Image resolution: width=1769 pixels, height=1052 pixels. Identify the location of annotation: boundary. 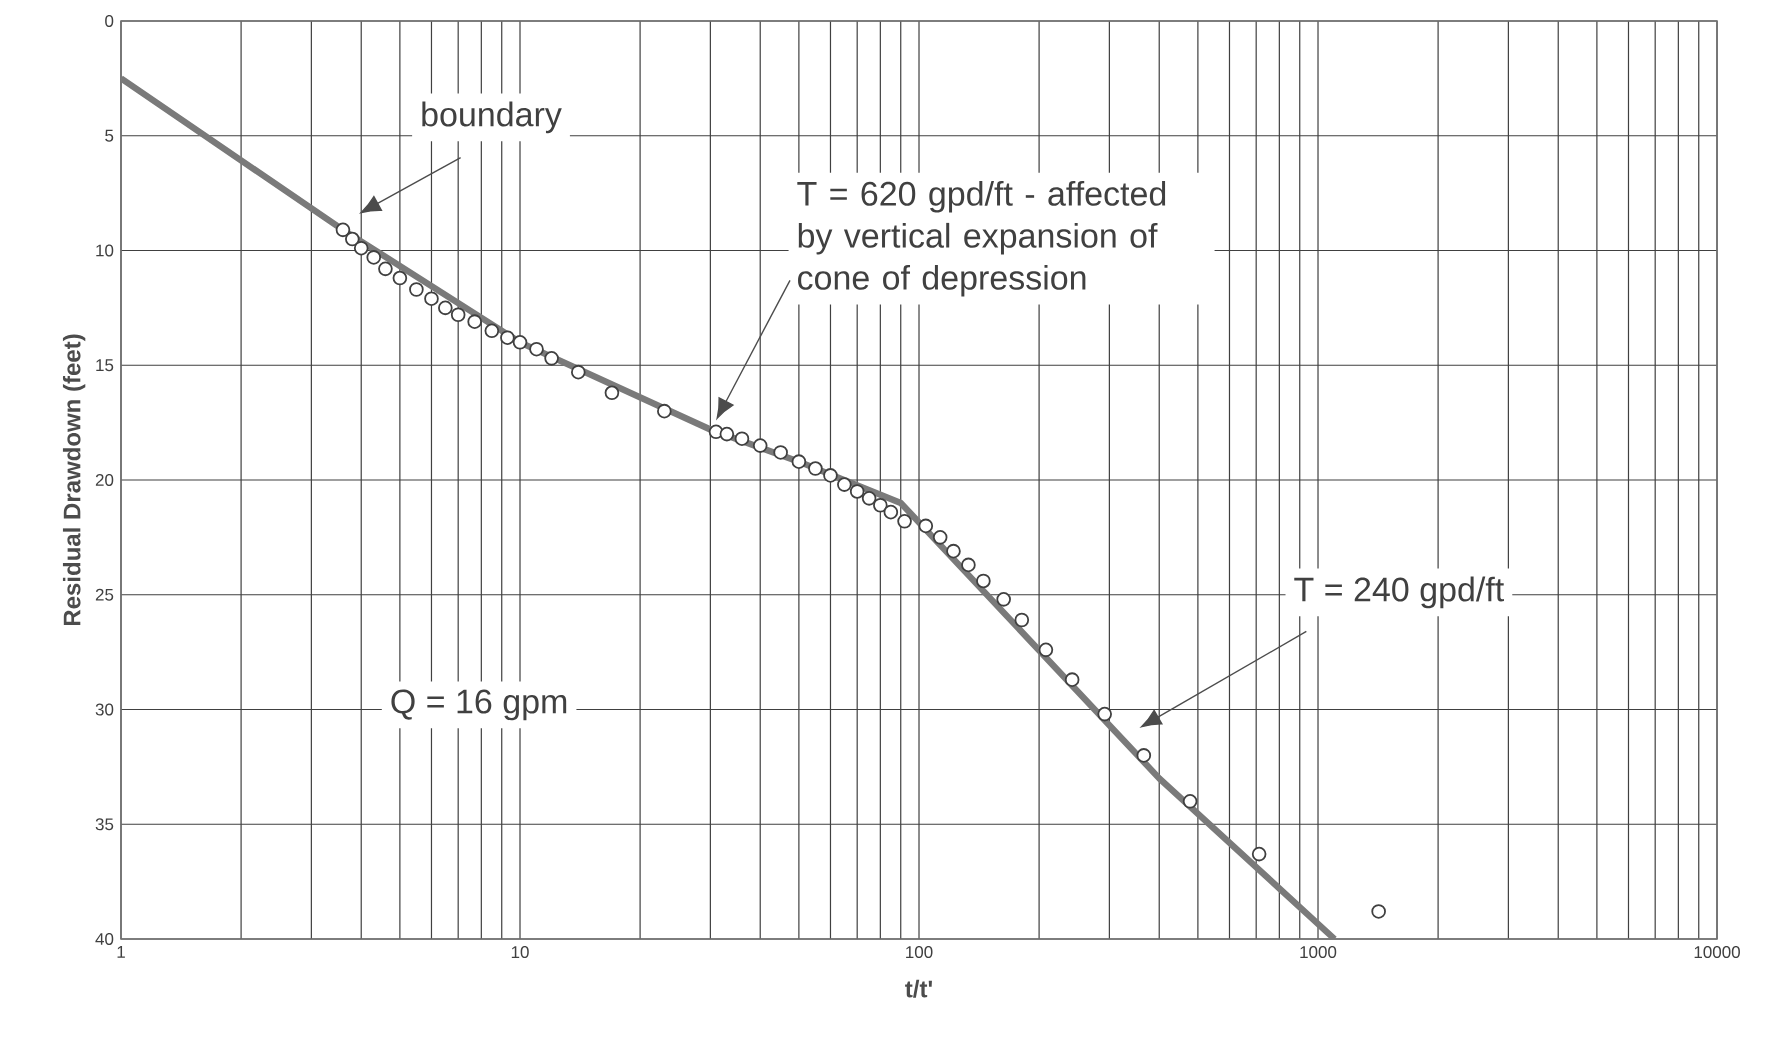
(492, 117).